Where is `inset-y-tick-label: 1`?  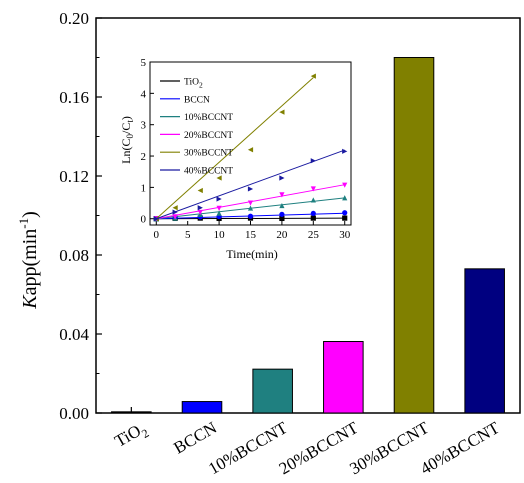 inset-y-tick-label: 1 is located at coordinates (144, 188).